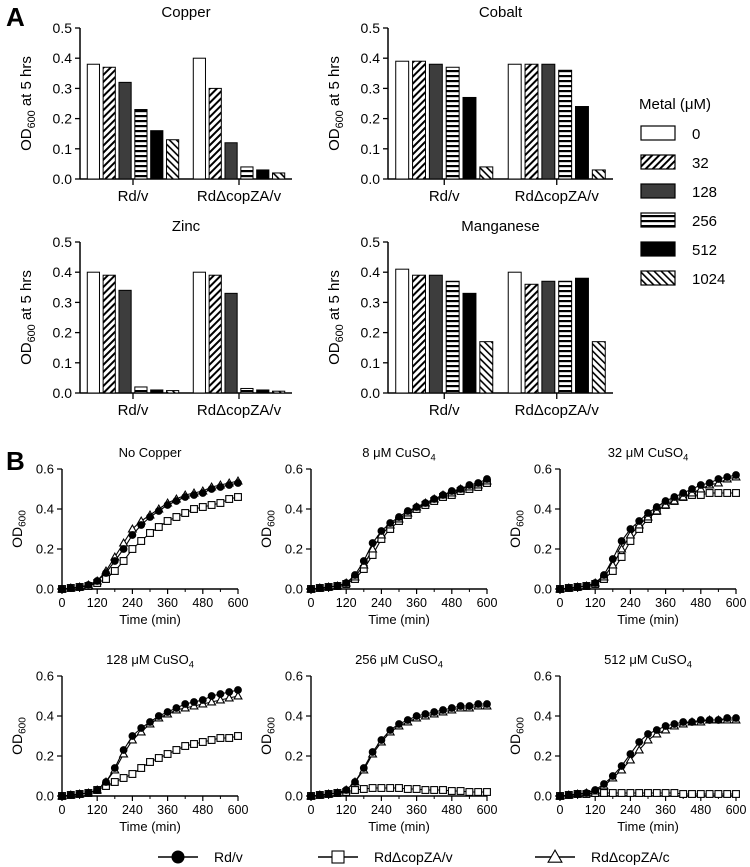 The width and height of the screenshot is (750, 867). Describe the element at coordinates (132, 603) in the screenshot. I see `x-tick-label: 240` at that location.